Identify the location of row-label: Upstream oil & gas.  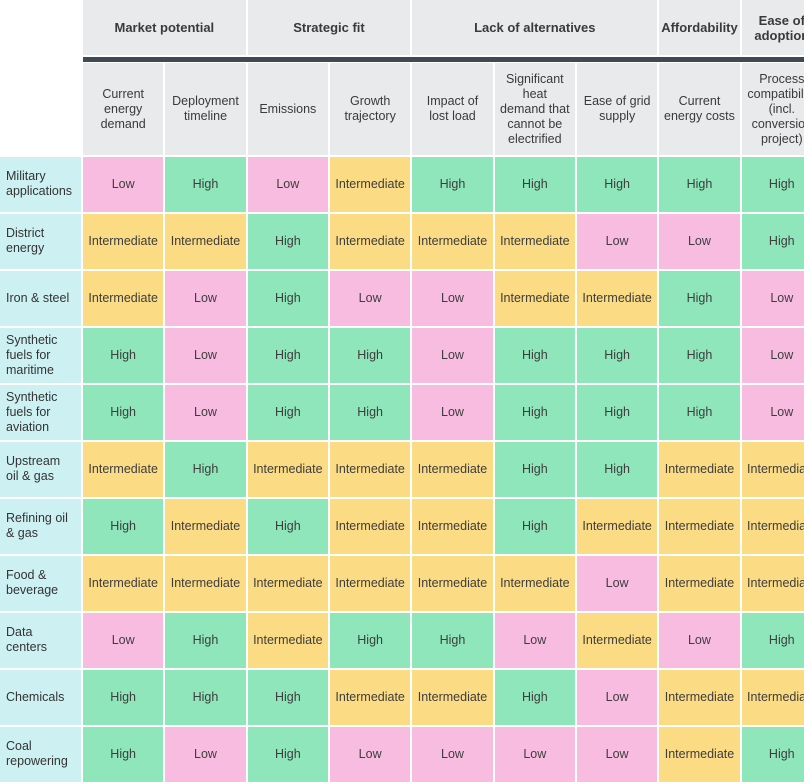
(40, 470).